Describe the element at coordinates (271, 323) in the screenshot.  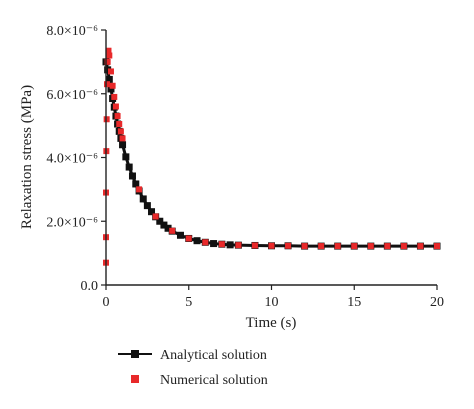
I see `x-axis-title: Time (s)` at that location.